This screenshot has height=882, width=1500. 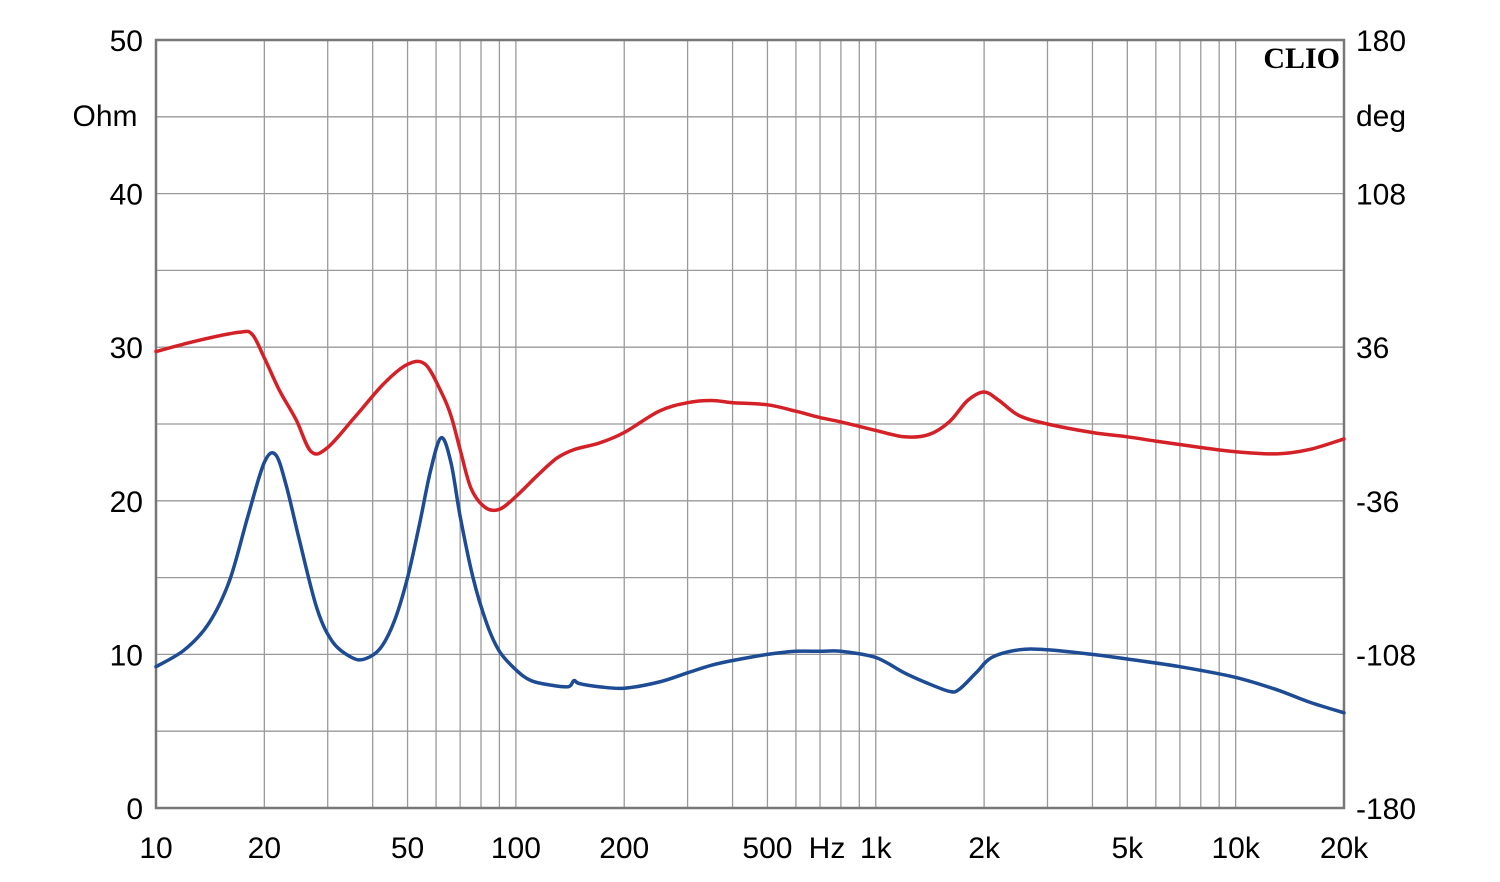 What do you see at coordinates (1386, 655) in the screenshot?
I see `y2-tick-label: -108` at bounding box center [1386, 655].